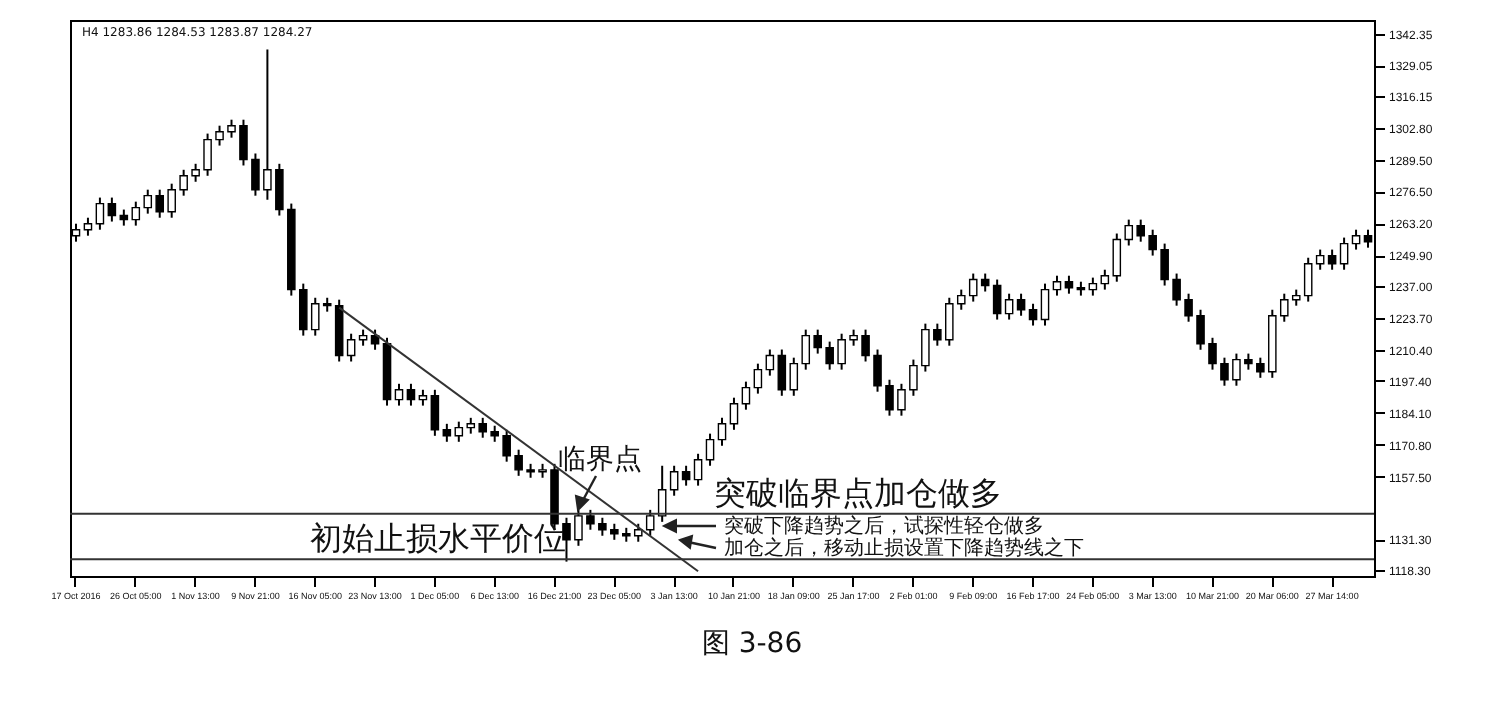 Image resolution: width=1506 pixels, height=704 pixels. Describe the element at coordinates (858, 492) in the screenshot. I see `ref-line-label: 突破临界点加仓做多` at that location.